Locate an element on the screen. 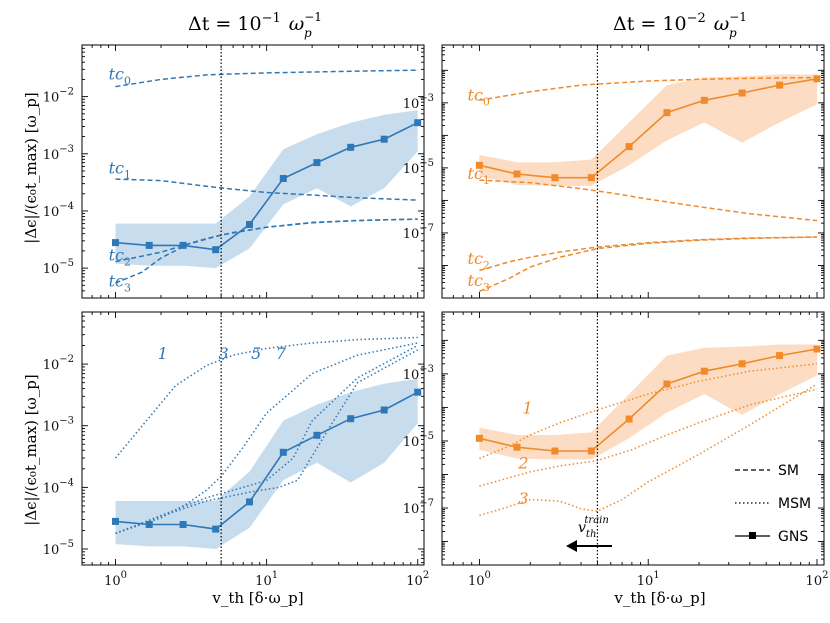 This screenshot has height=623, width=830. sm-curve-tc3 is located at coordinates (648, 264).